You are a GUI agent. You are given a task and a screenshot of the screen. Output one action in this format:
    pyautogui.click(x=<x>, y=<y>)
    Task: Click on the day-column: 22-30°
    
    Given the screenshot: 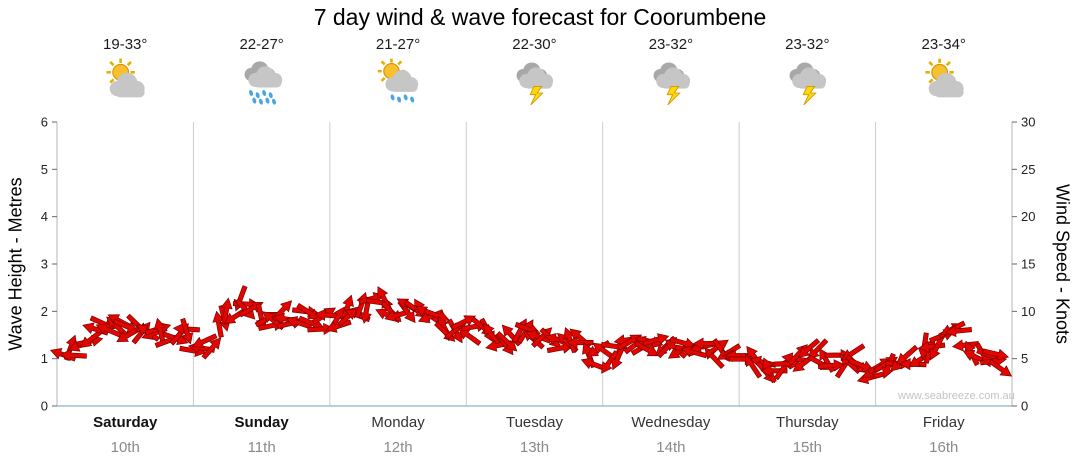 What is the action you would take?
    pyautogui.click(x=534, y=70)
    